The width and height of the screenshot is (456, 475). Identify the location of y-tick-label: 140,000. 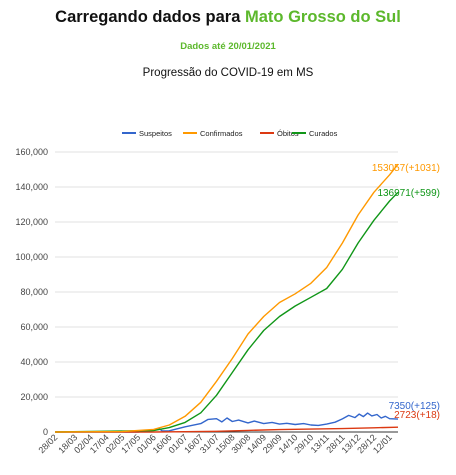
(31, 187).